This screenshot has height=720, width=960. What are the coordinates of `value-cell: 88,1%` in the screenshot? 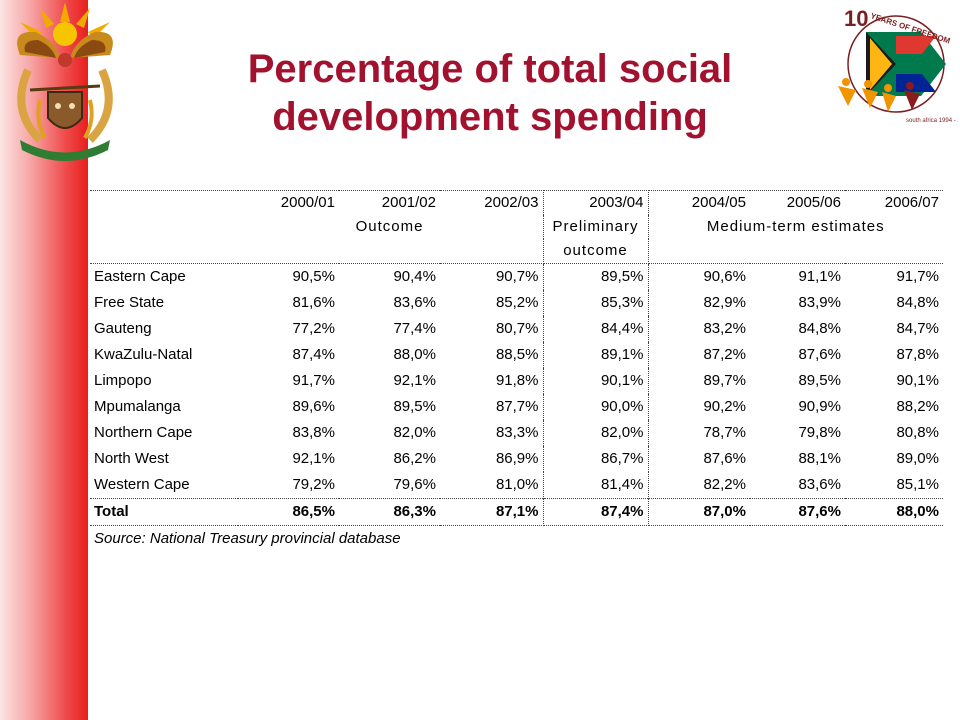 It's located at (819, 458).